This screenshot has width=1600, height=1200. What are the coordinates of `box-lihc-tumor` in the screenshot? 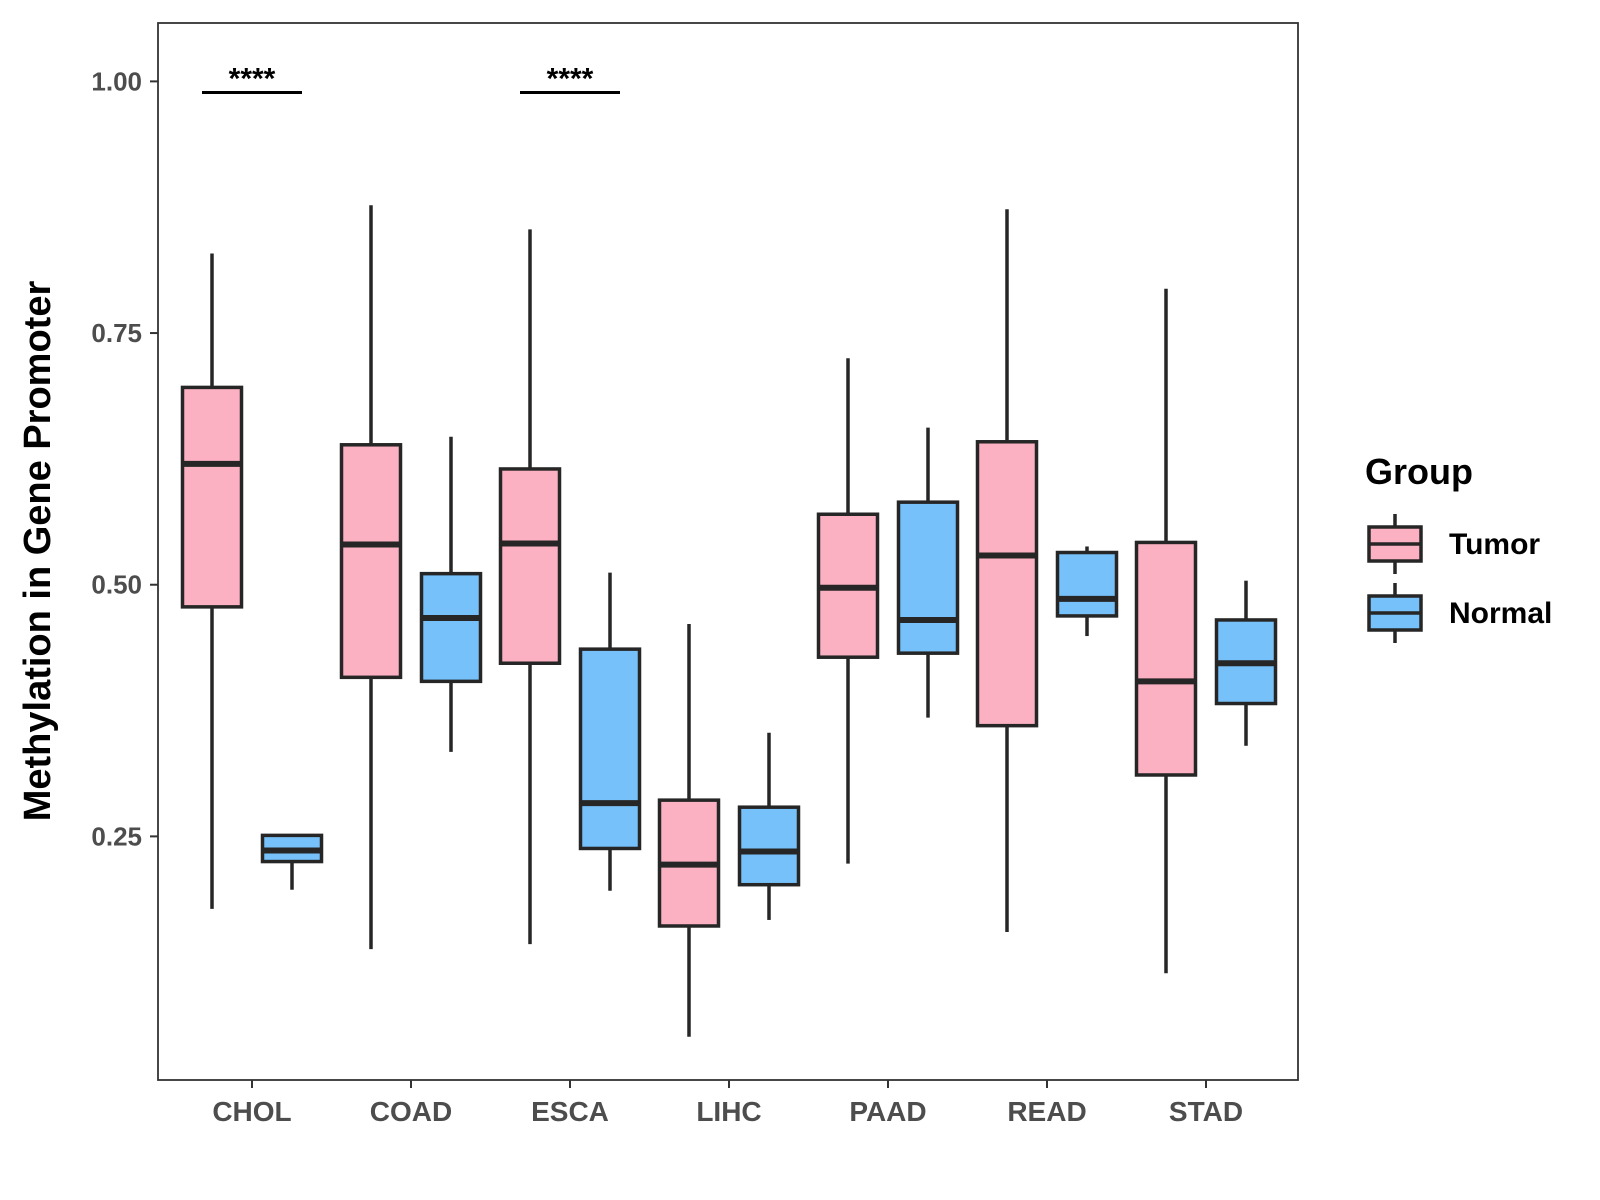 It's located at (689, 830).